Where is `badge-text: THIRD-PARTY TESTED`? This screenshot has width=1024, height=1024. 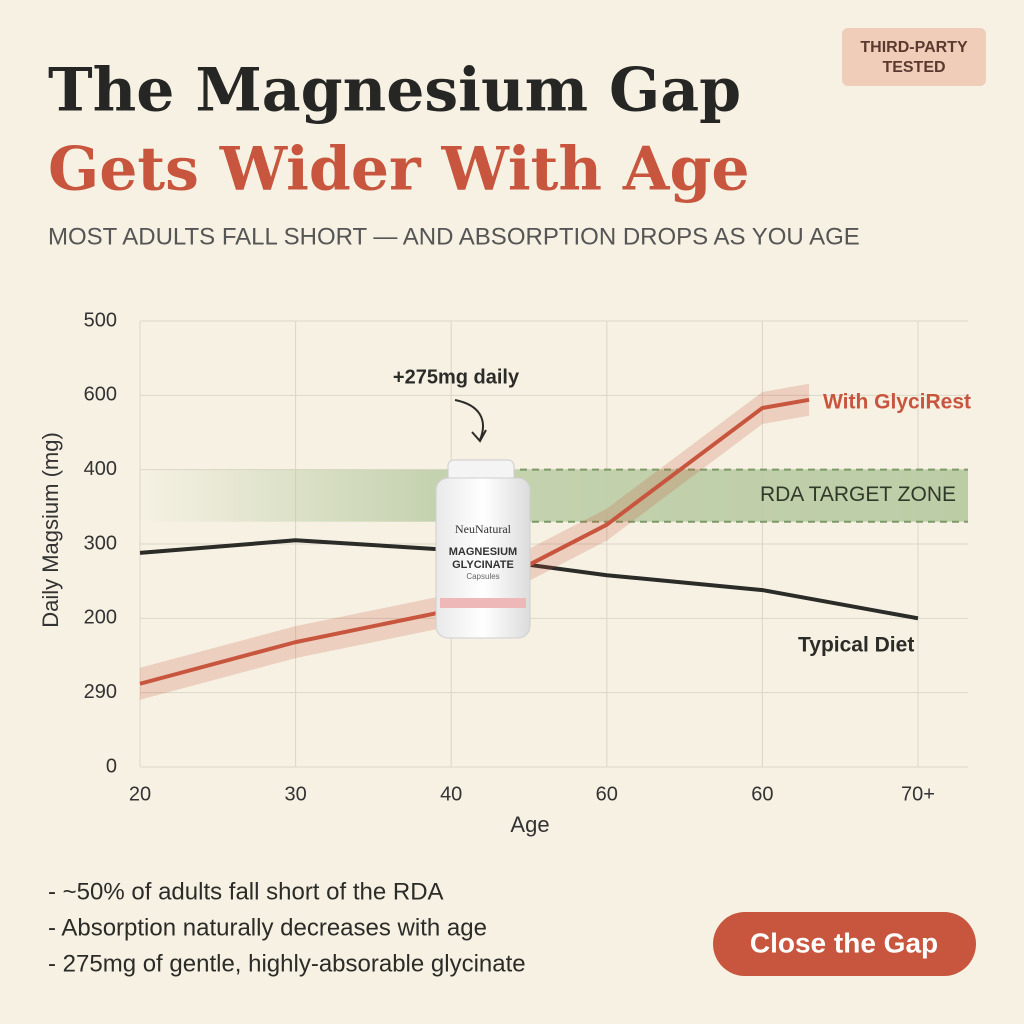 badge-text: THIRD-PARTY TESTED is located at coordinates (914, 57).